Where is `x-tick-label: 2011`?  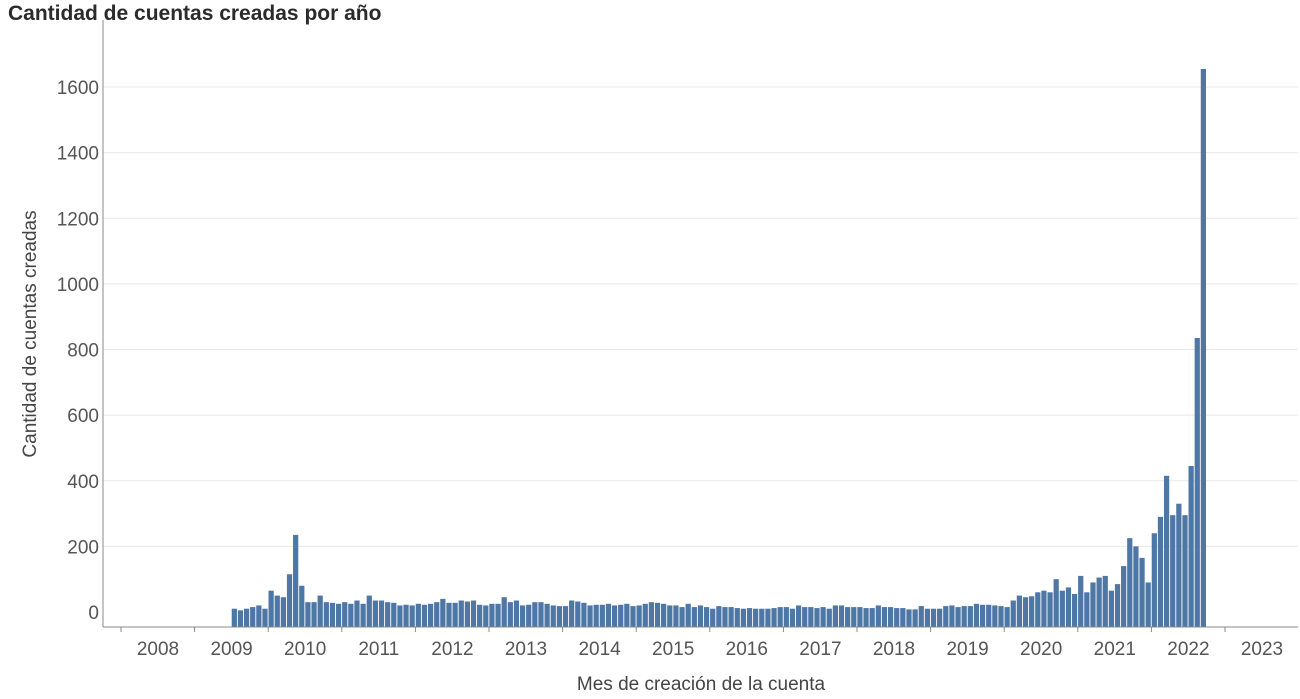
x-tick-label: 2011 is located at coordinates (378, 649).